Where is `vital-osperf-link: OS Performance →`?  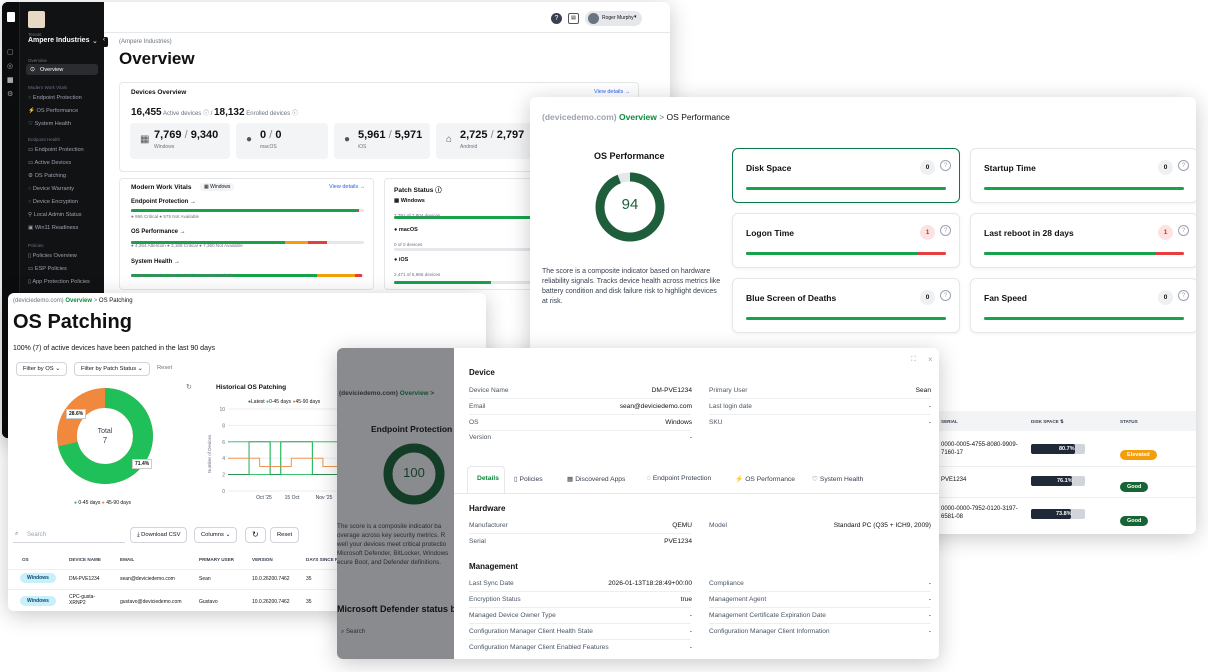 vital-osperf-link: OS Performance → is located at coordinates (158, 232).